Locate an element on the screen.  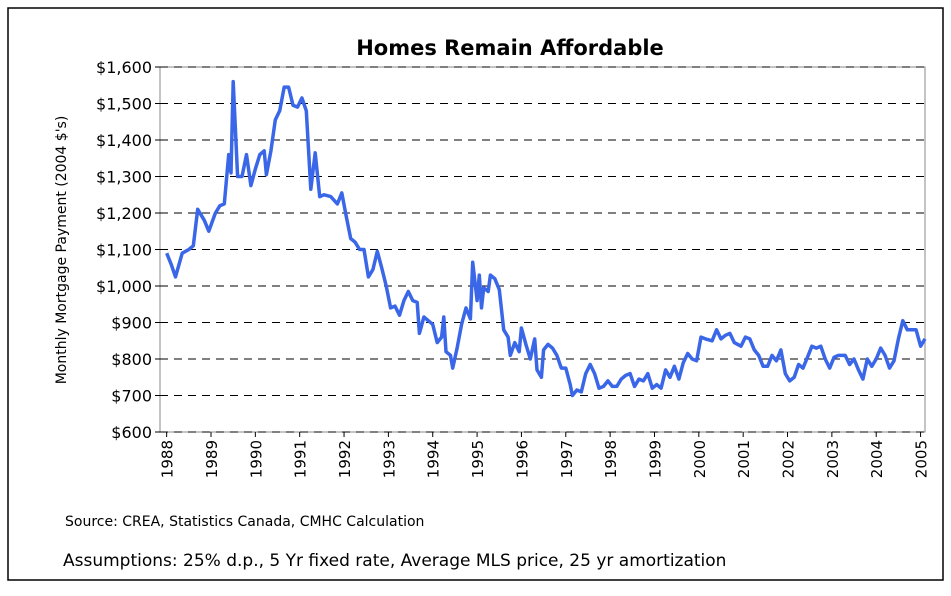
x-tick-label: 1992 is located at coordinates (345, 459).